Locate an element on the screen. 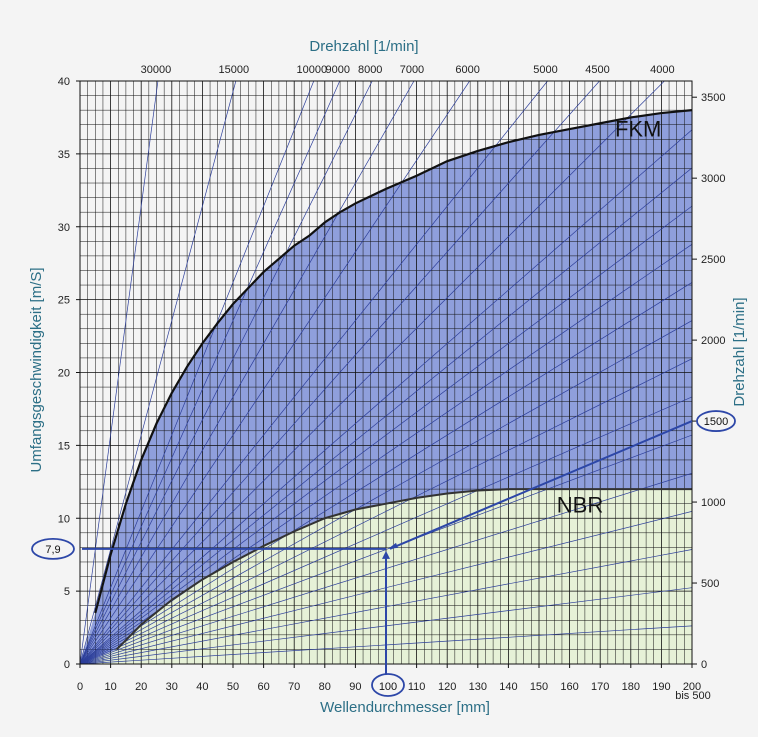 The image size is (758, 737). x-axis-title: Wellendurchmesser [mm] is located at coordinates (405, 707).